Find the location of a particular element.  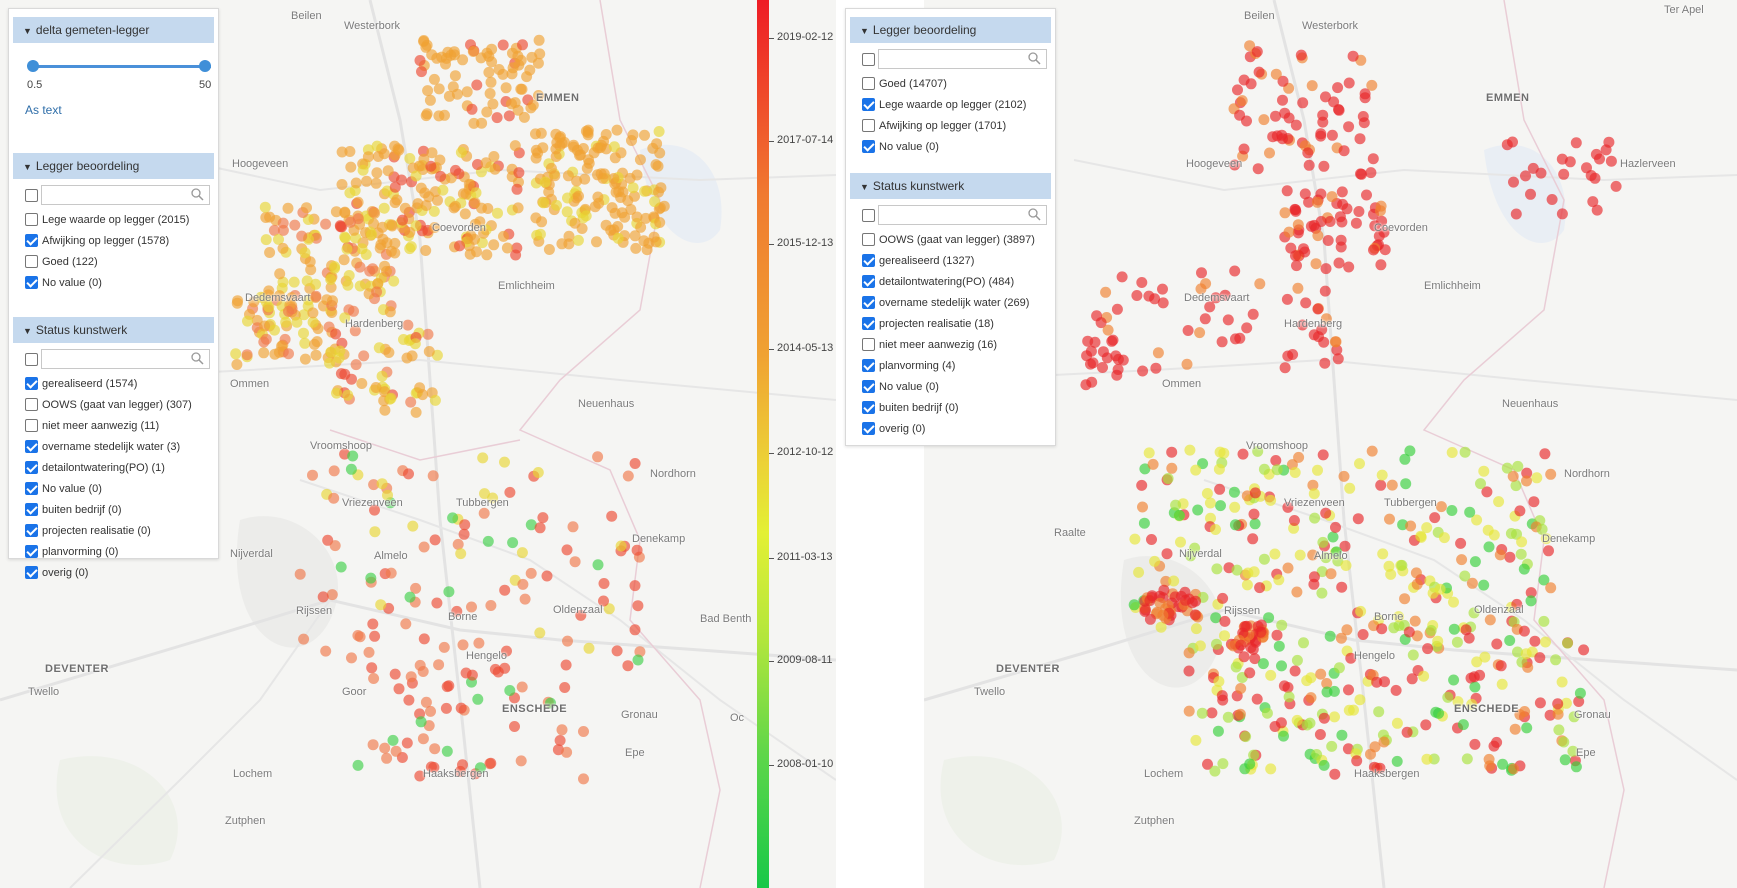

filter-option: Afwijking op legger (1578) is located at coordinates (113, 240).